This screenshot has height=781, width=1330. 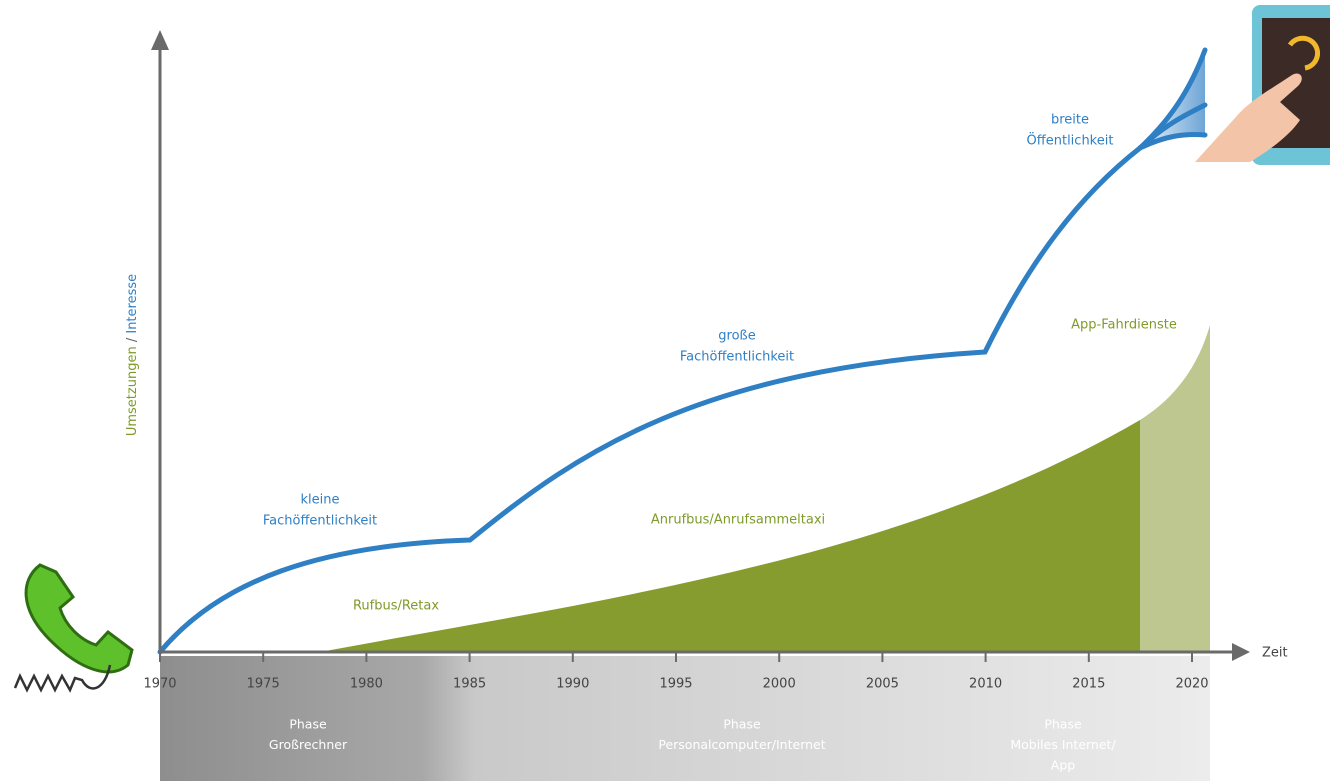 I want to click on x-tick-label: 1995, so click(x=675, y=684).